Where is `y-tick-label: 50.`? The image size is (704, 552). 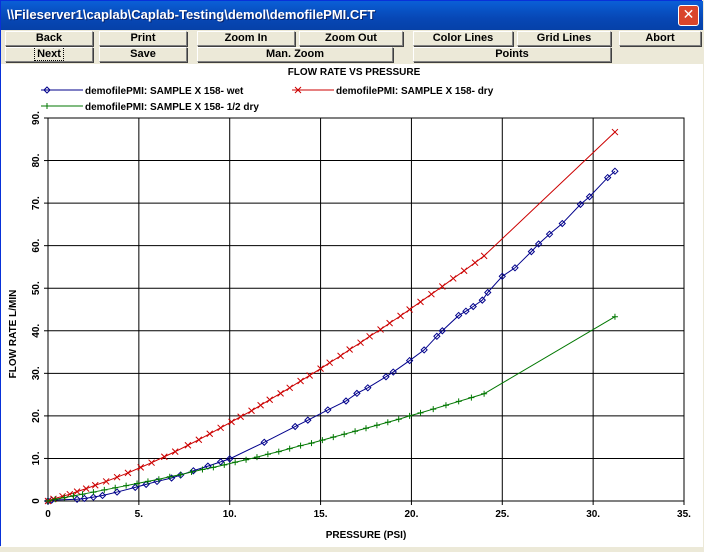 y-tick-label: 50. is located at coordinates (36, 288).